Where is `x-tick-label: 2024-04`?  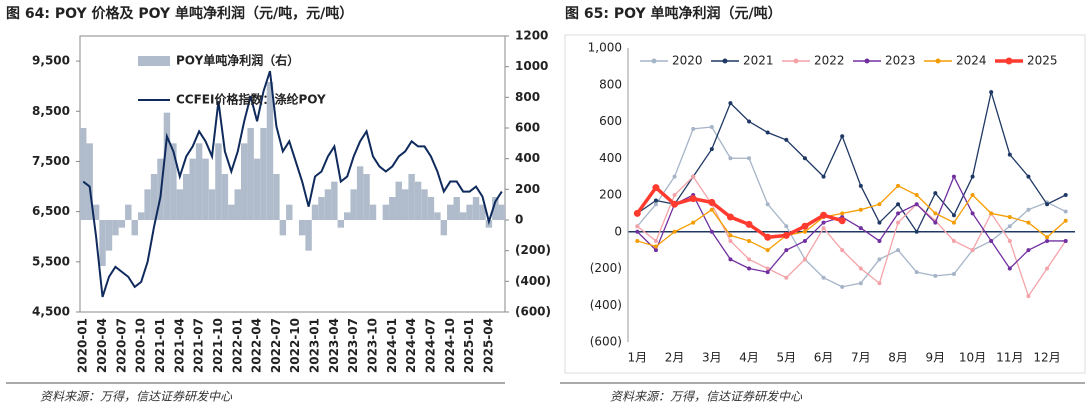 x-tick-label: 2024-04 is located at coordinates (411, 345).